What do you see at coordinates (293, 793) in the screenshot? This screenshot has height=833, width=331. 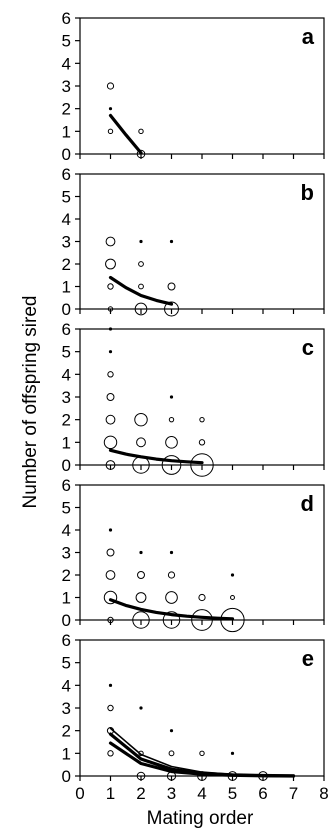 I see `x-tick-label: 7` at bounding box center [293, 793].